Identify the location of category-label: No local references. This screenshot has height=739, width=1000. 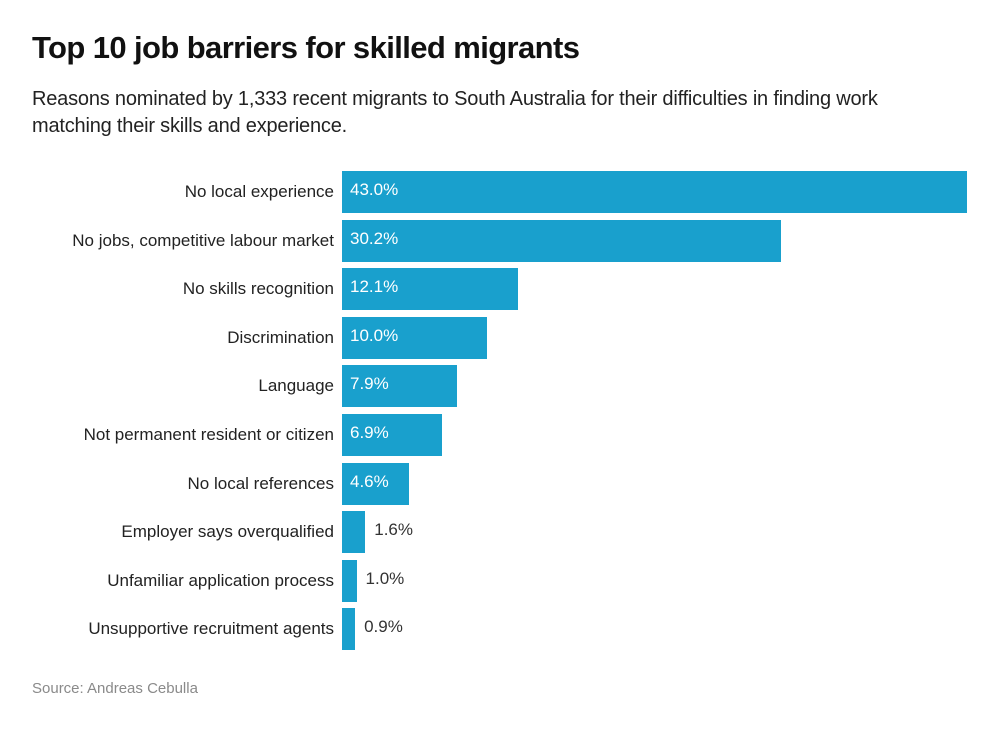
(260, 483).